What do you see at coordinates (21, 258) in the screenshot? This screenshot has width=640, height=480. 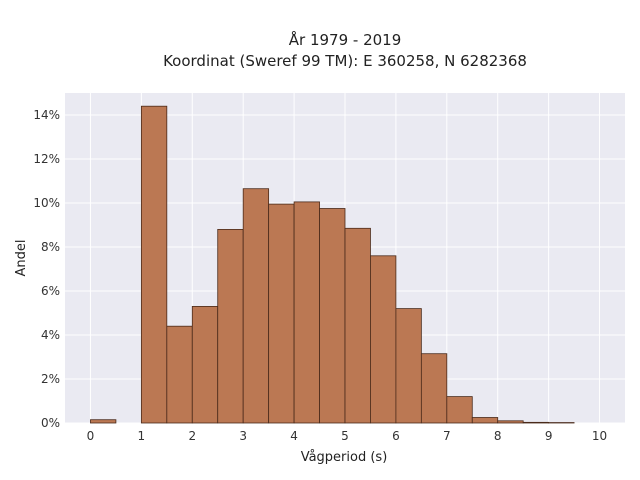 I see `y-axis-label: Andel` at bounding box center [21, 258].